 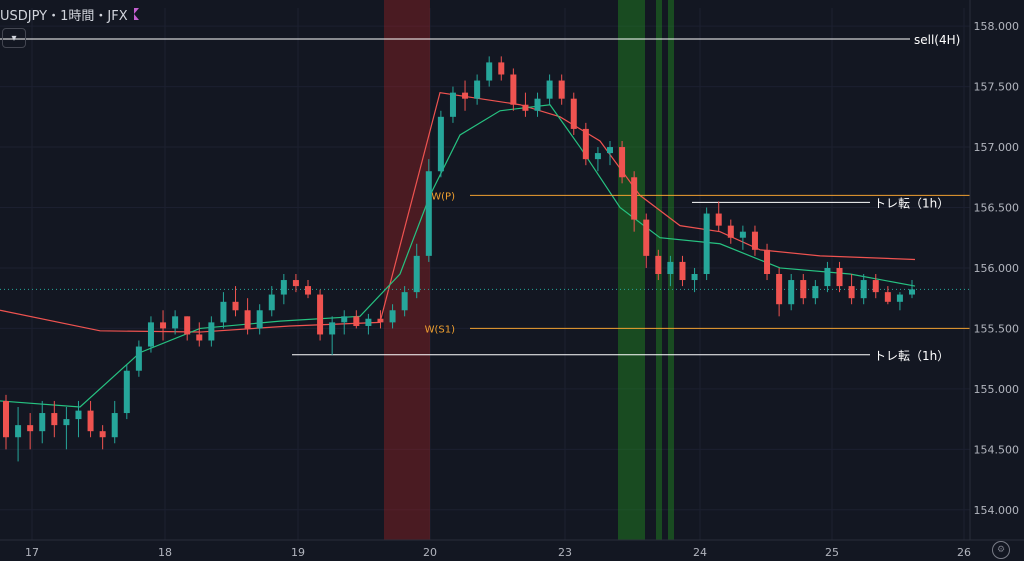 I want to click on green-zone, so click(x=631, y=270).